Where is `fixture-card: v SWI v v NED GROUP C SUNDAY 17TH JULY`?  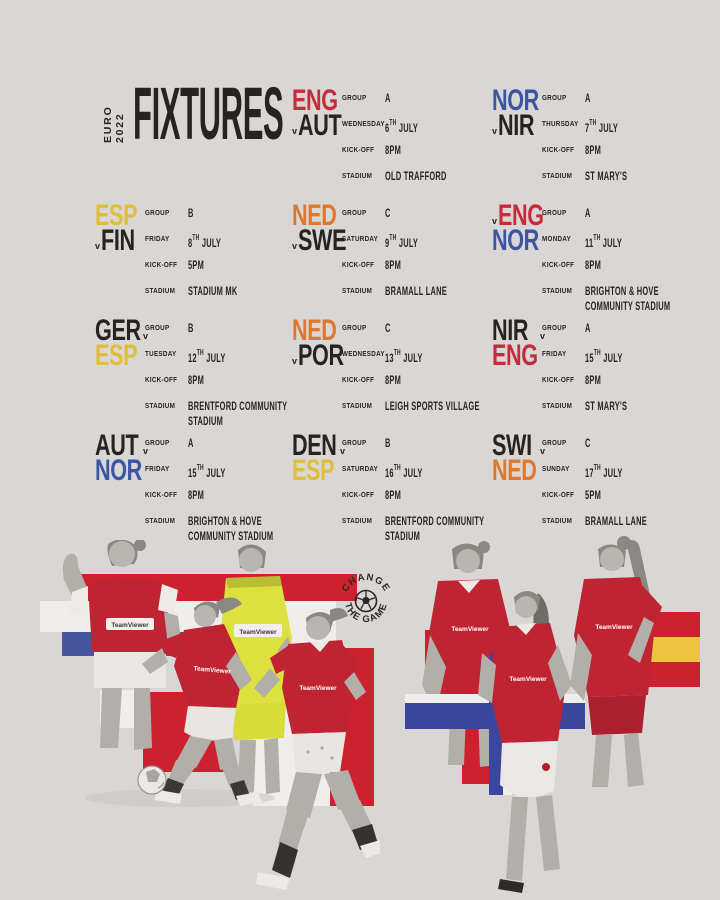
fixture-card: v SWI v v NED GROUP C SUNDAY 17TH JULY is located at coordinates (592, 486).